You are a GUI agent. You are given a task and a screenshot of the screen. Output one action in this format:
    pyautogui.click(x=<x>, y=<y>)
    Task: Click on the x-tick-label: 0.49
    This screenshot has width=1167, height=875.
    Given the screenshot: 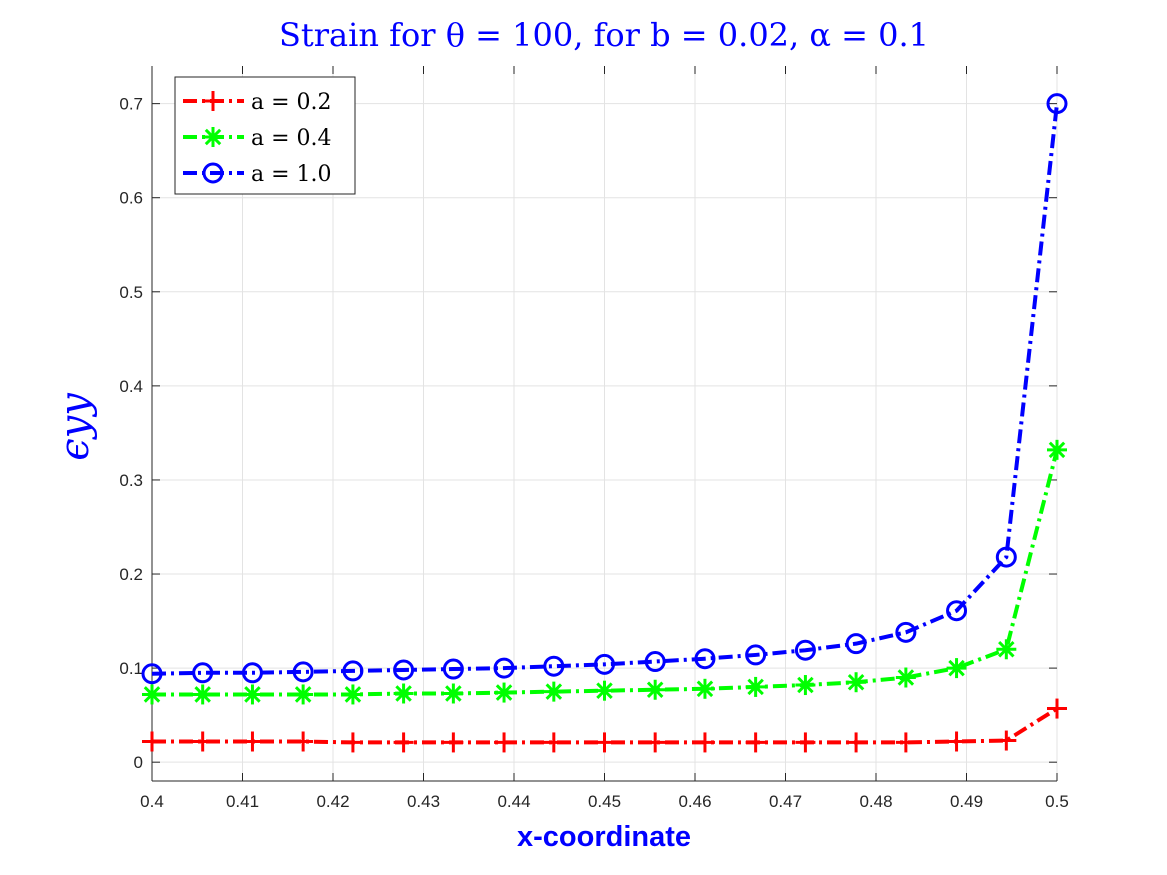 What is the action you would take?
    pyautogui.click(x=966, y=801)
    